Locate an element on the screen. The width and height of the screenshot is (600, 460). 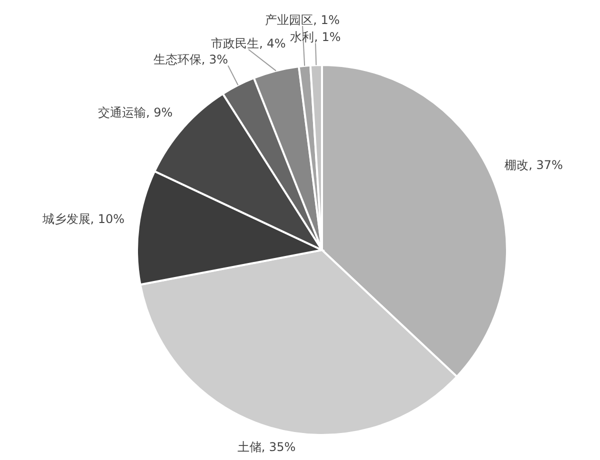
data-label: , 9% is located at coordinates (159, 112).